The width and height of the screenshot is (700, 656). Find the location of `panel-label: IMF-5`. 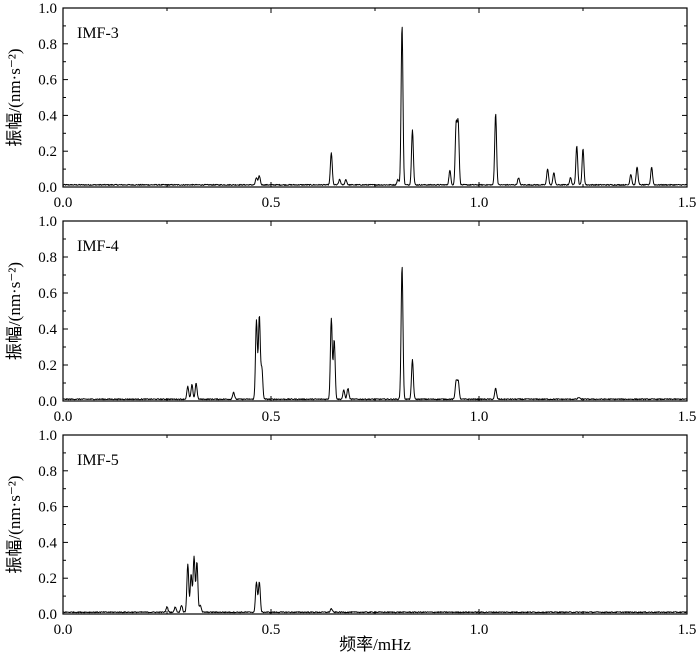

panel-label: IMF-5 is located at coordinates (98, 460).